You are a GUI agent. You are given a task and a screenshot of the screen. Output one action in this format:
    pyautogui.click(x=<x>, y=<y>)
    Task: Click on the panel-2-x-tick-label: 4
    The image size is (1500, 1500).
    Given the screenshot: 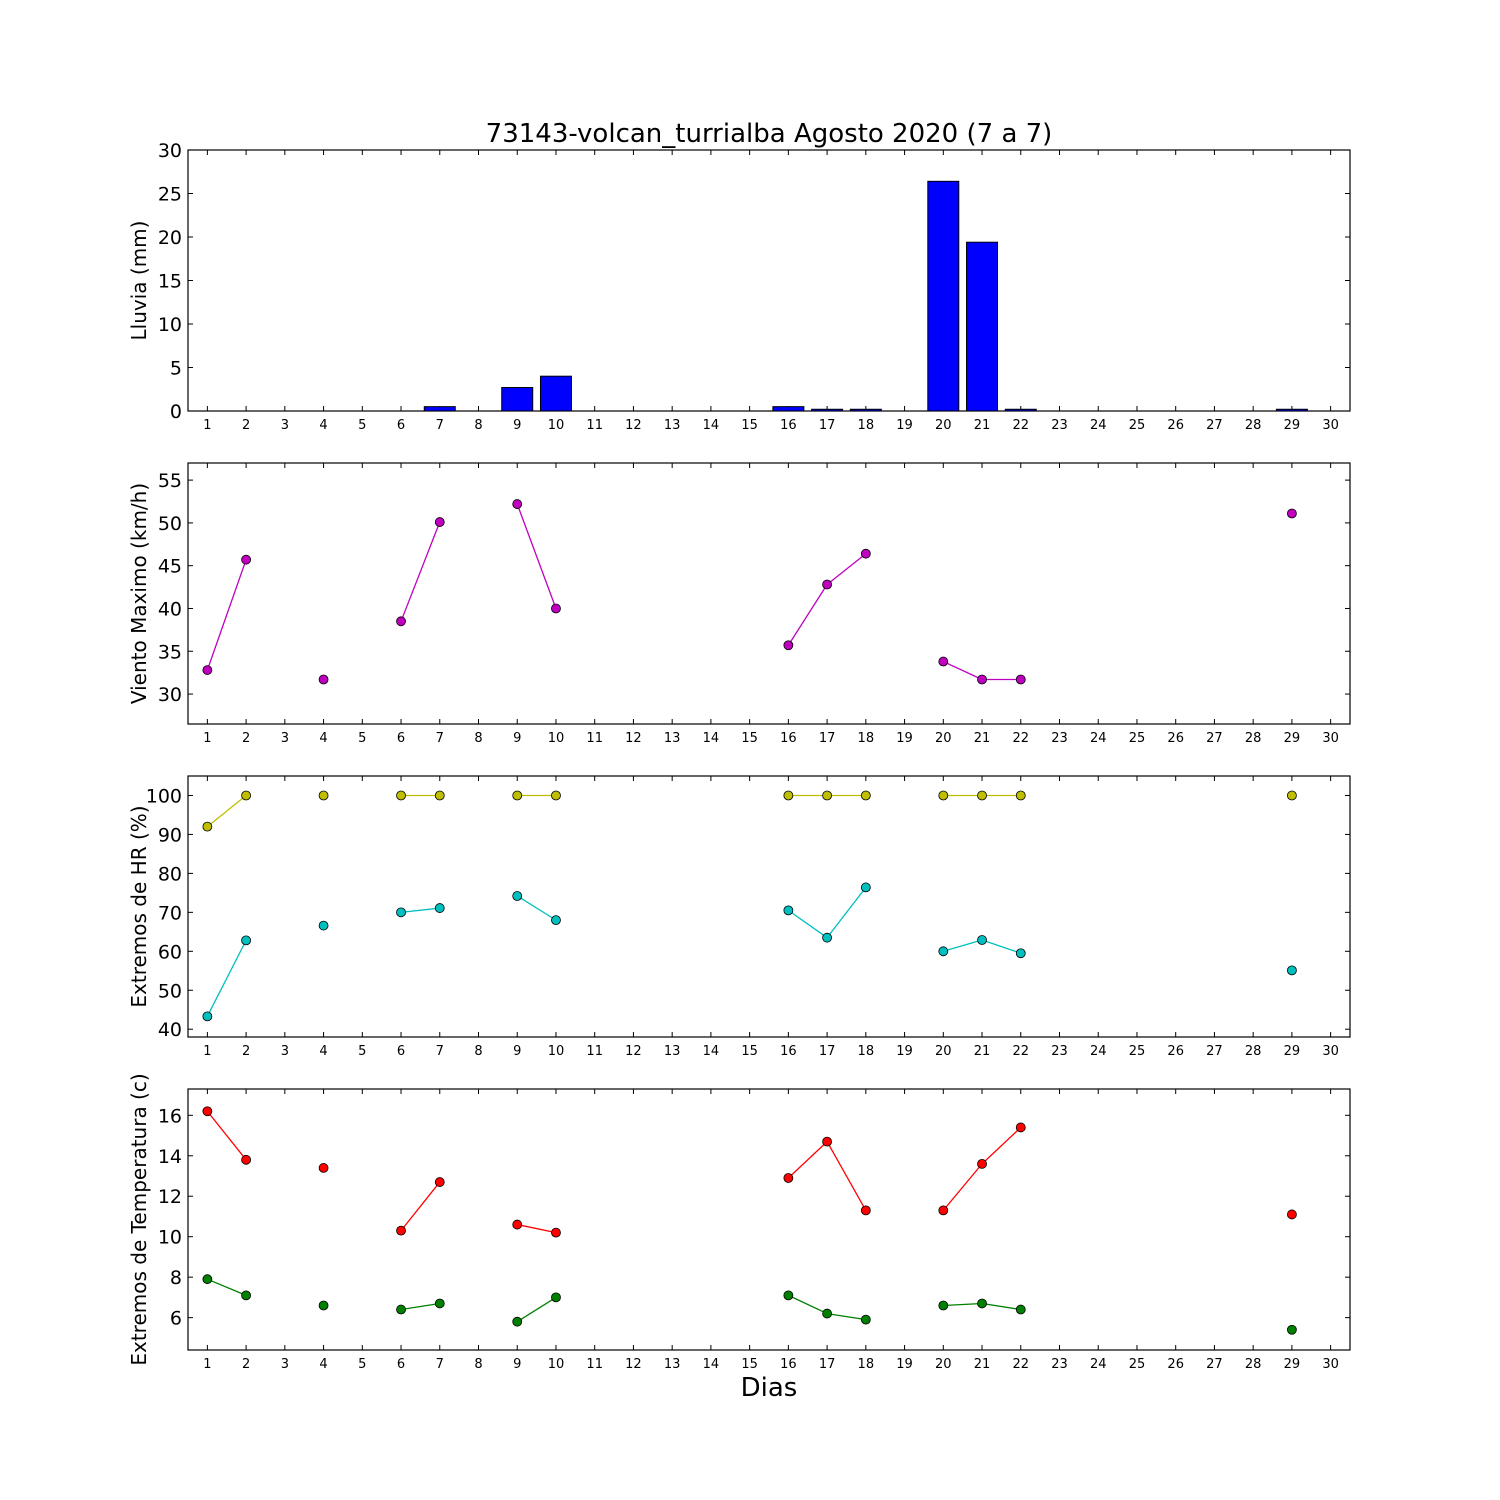 What is the action you would take?
    pyautogui.click(x=323, y=738)
    